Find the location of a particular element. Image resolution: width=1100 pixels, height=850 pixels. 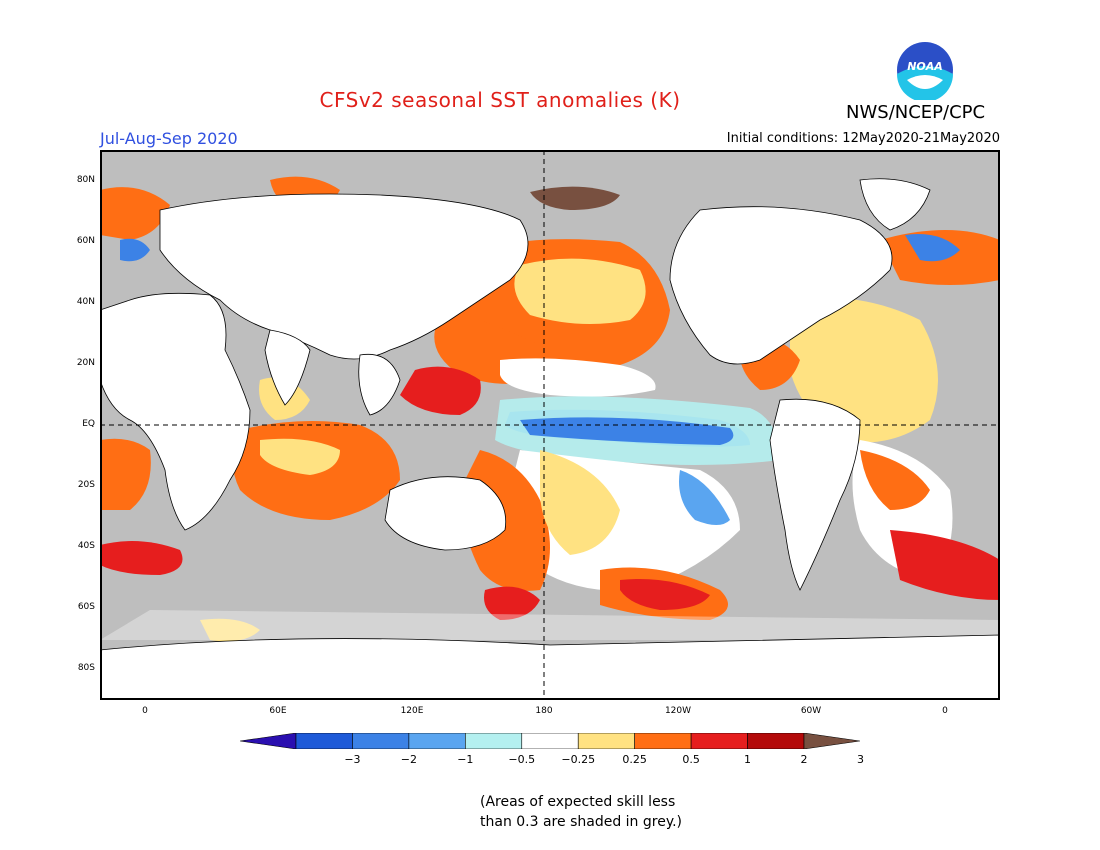

lon-tick: 120W is located at coordinates (678, 711).